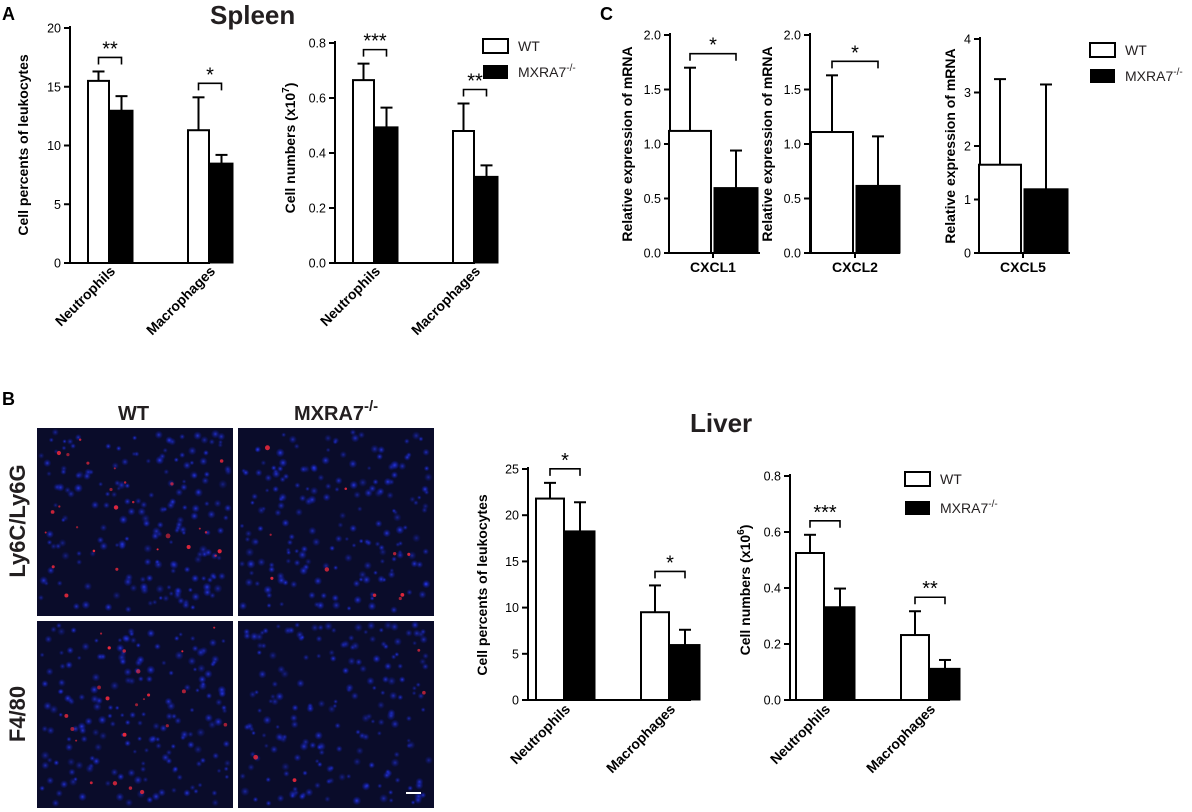  What do you see at coordinates (475, 82) in the screenshot?
I see `significance-label: **` at bounding box center [475, 82].